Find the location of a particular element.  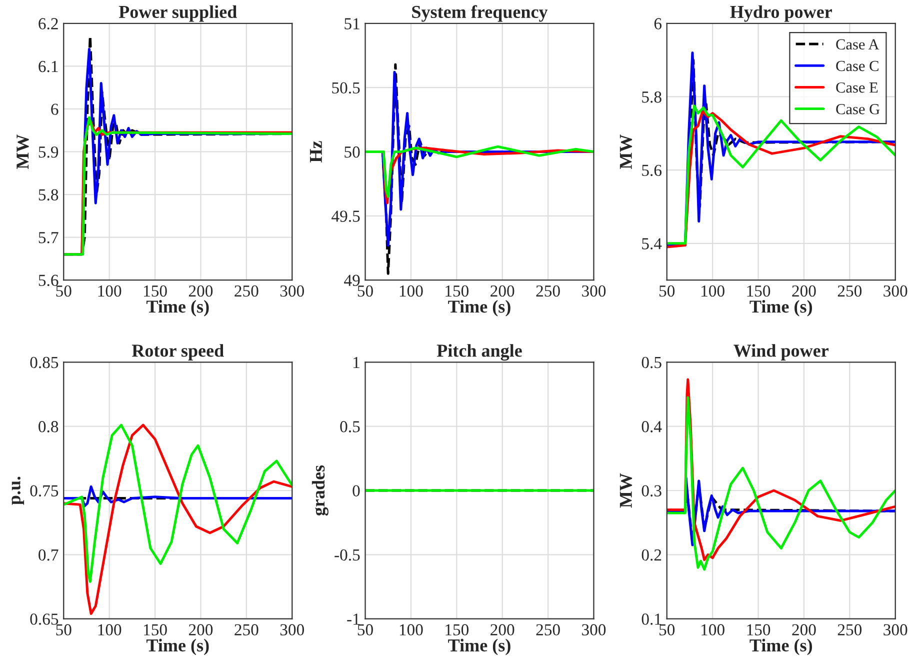

y-tick-label: 0.8 is located at coordinates (48, 426).